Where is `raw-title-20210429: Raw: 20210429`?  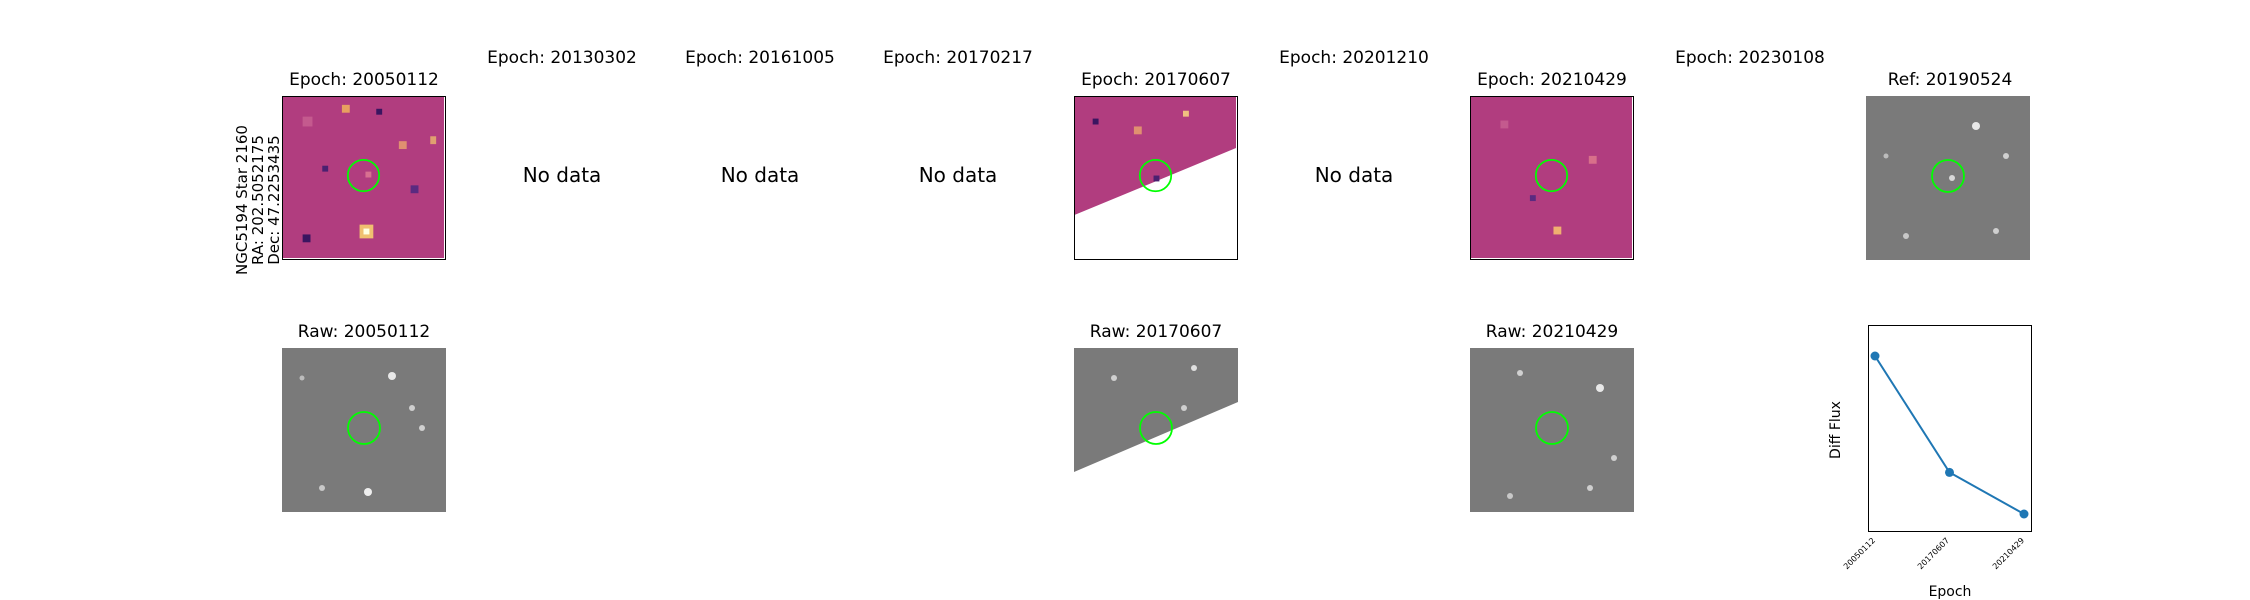
raw-title-20210429: Raw: 20210429 is located at coordinates (1552, 332).